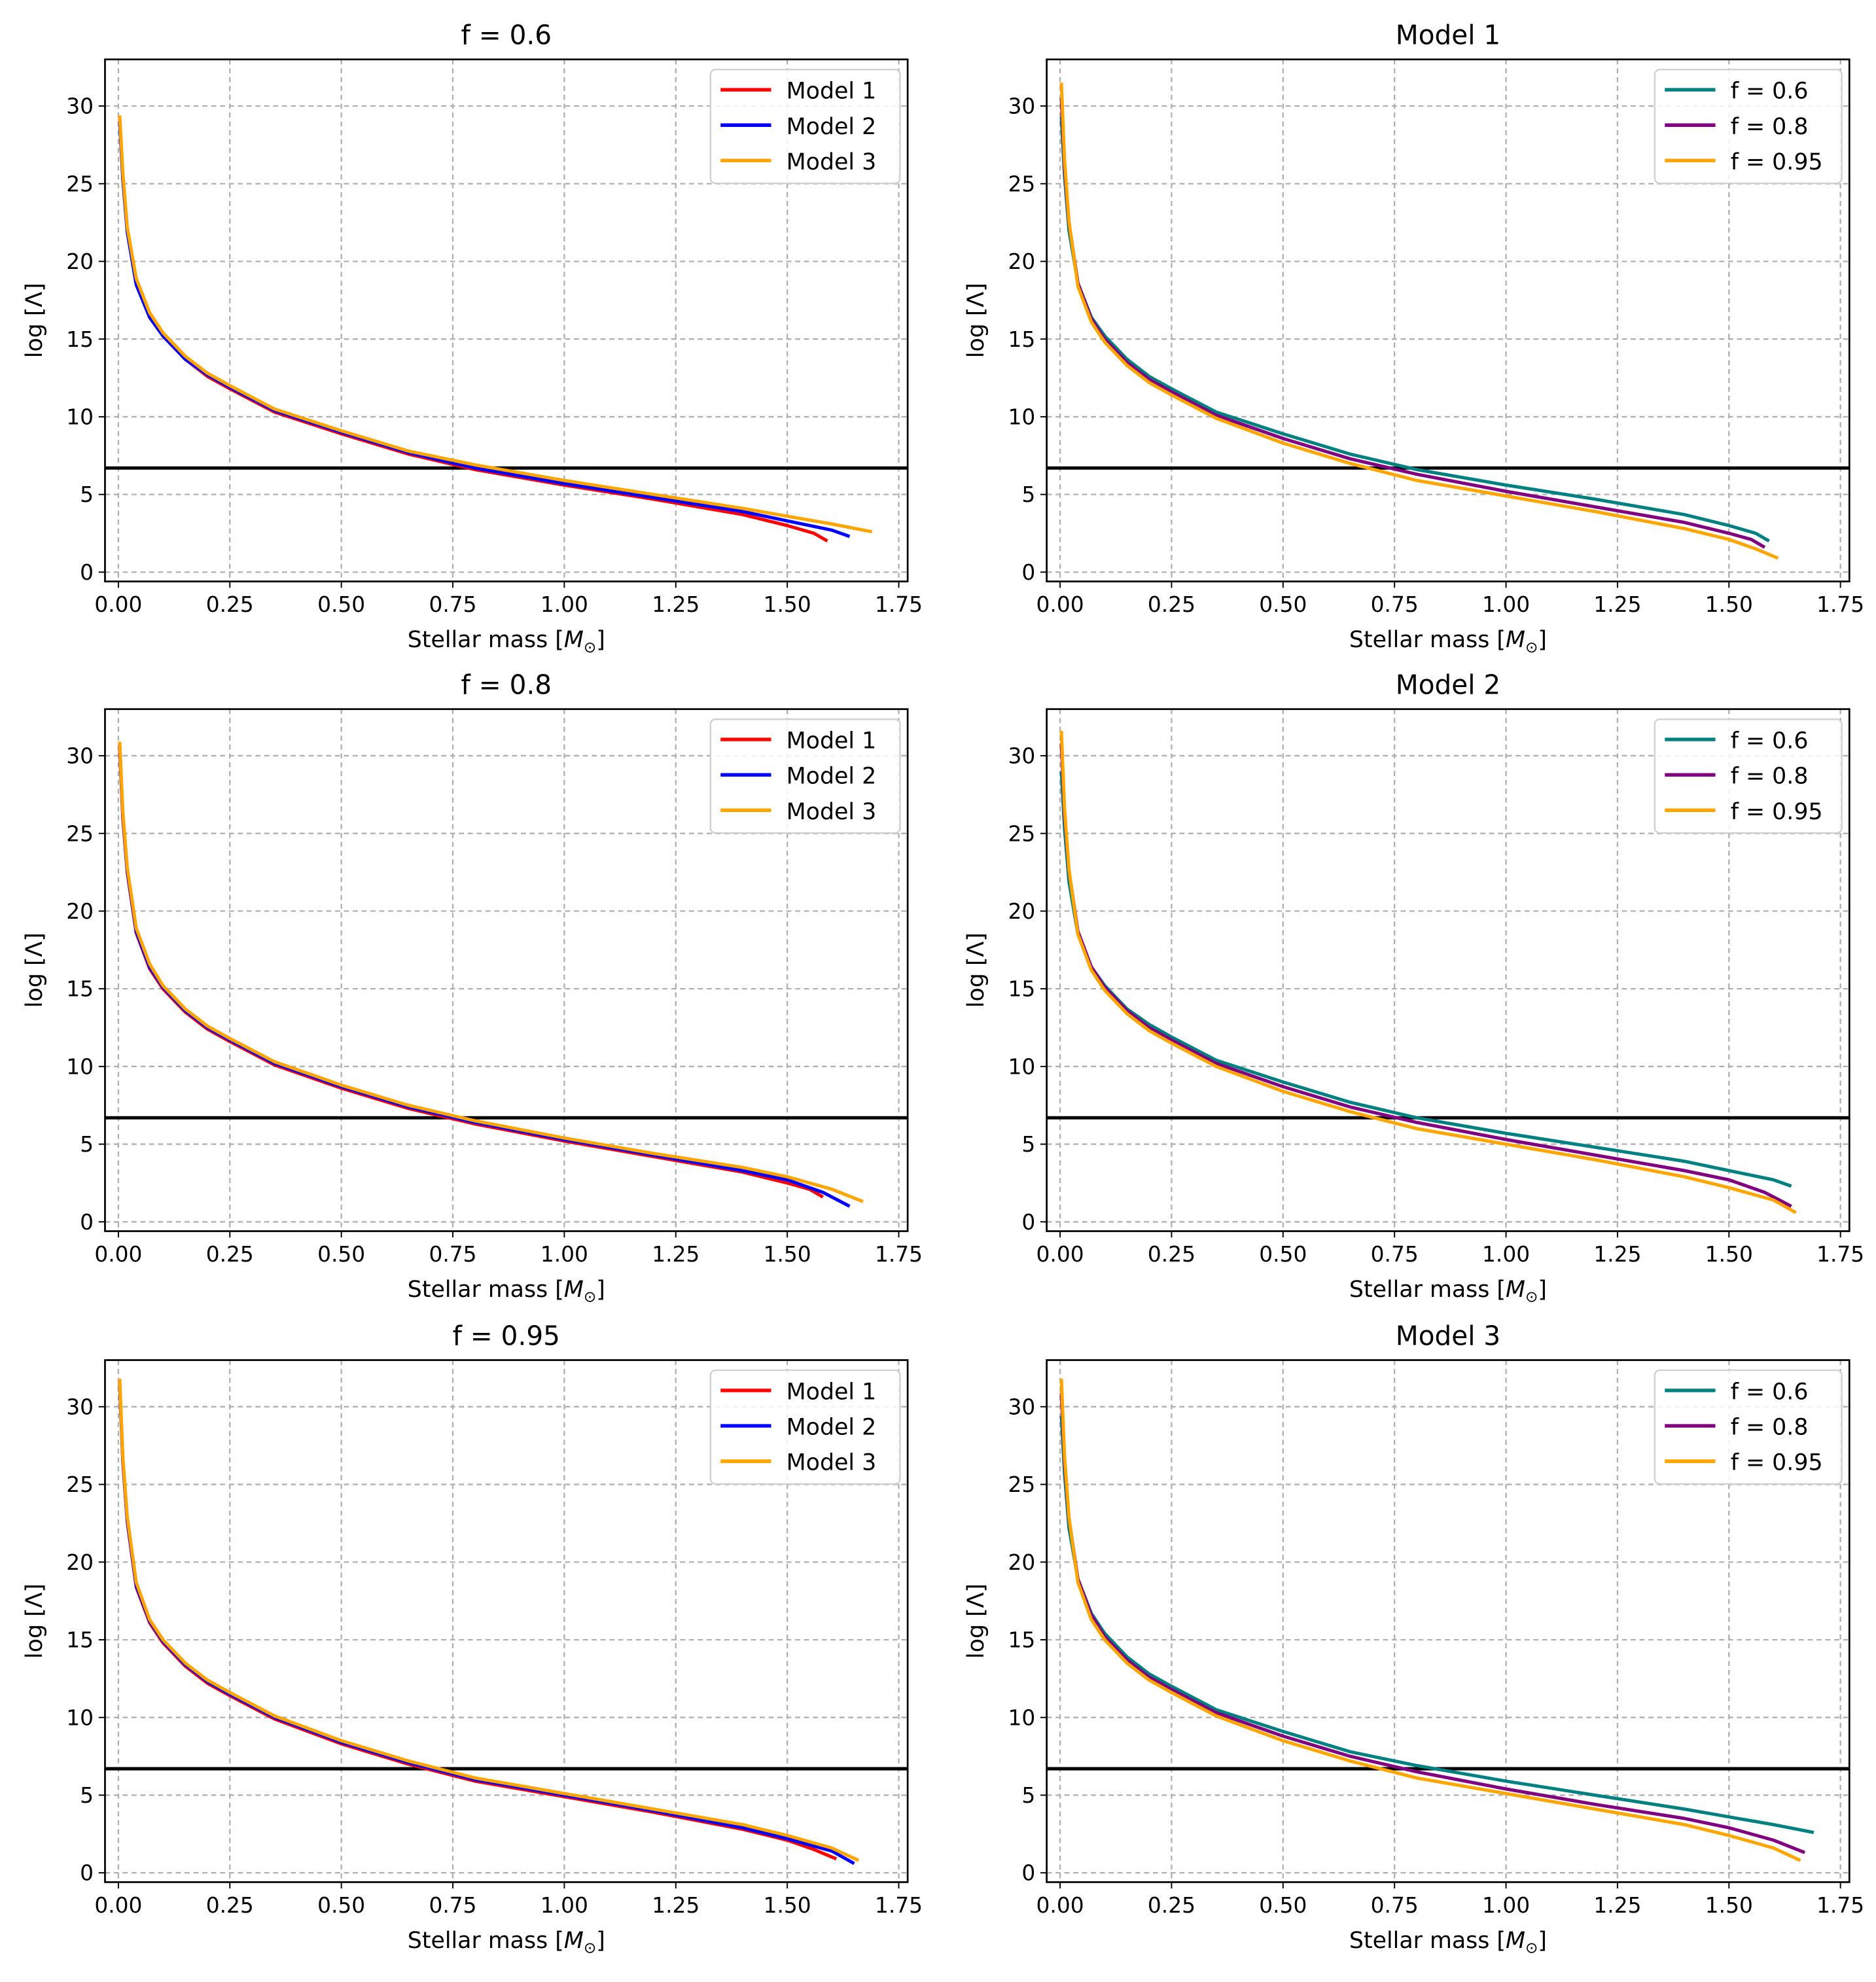 The height and width of the screenshot is (1982, 1876). Describe the element at coordinates (1448, 35) in the screenshot. I see `subplot-title: Model 1` at that location.